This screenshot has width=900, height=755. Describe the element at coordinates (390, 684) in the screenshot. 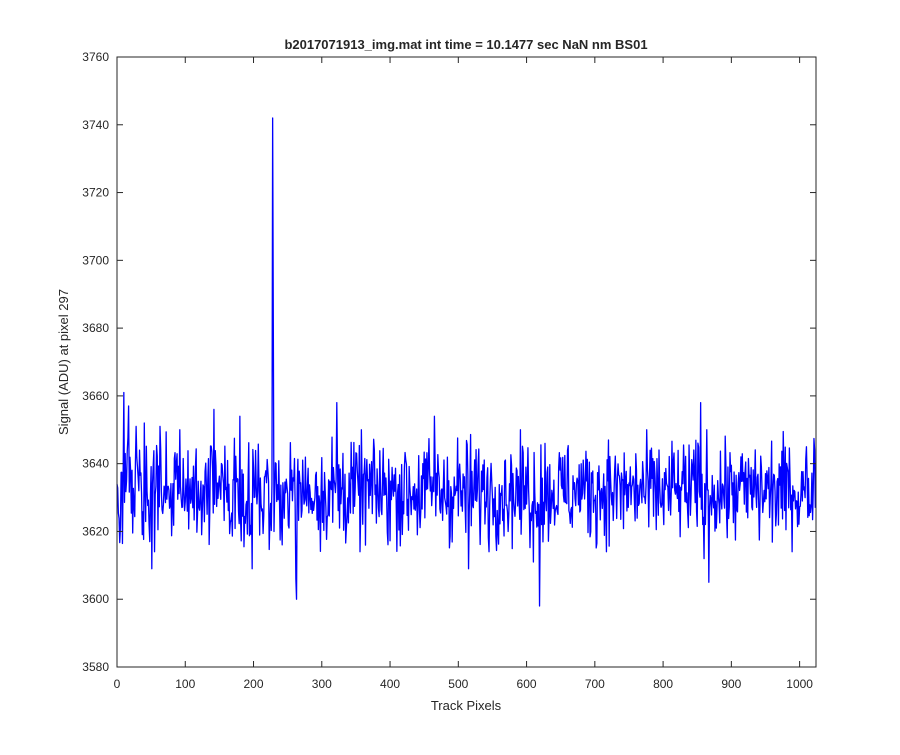

I see `x-tick-label: 400` at that location.